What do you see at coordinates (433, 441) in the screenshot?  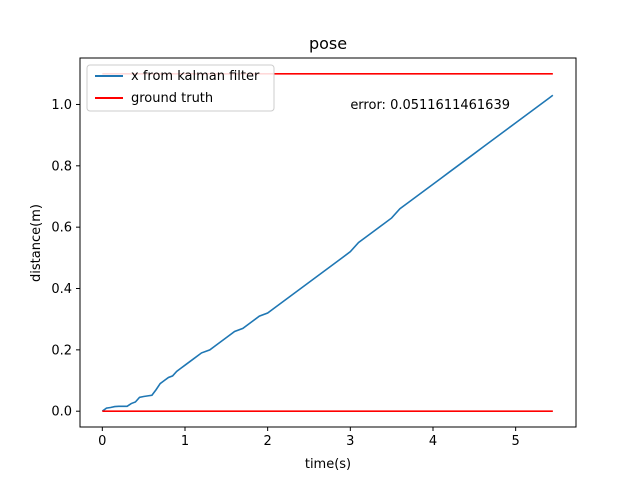 I see `x-tick-label: 4` at bounding box center [433, 441].